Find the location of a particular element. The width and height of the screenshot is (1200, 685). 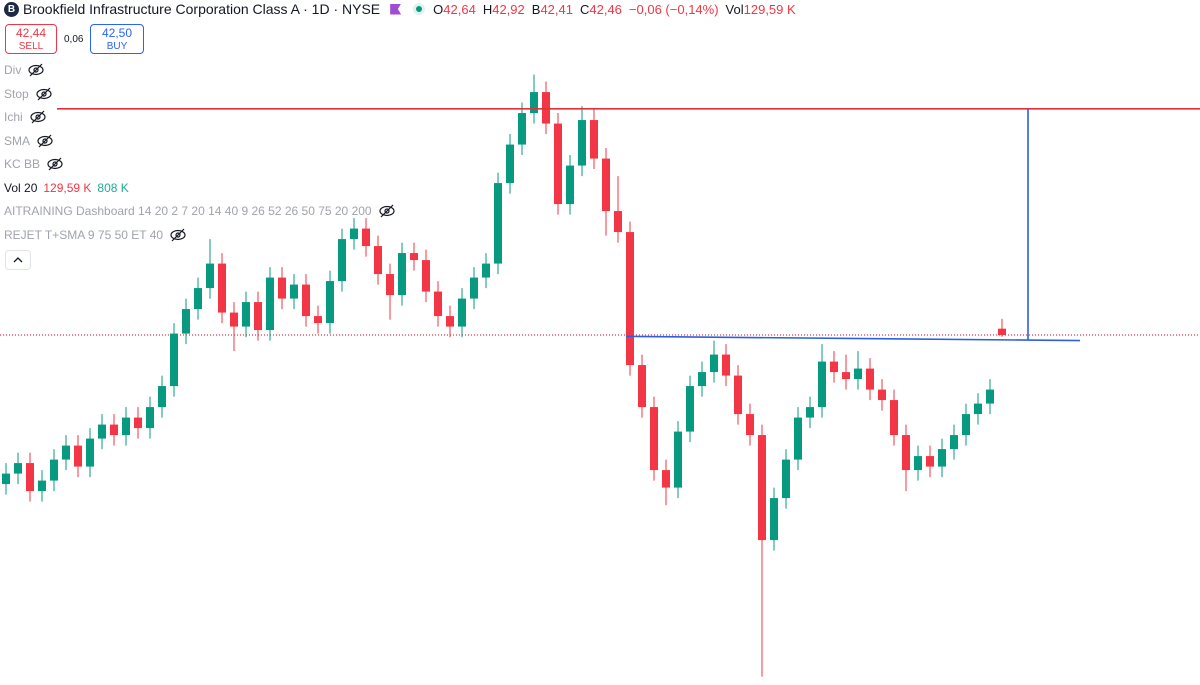

change: −0,06 (−0,14%) is located at coordinates (673, 9).